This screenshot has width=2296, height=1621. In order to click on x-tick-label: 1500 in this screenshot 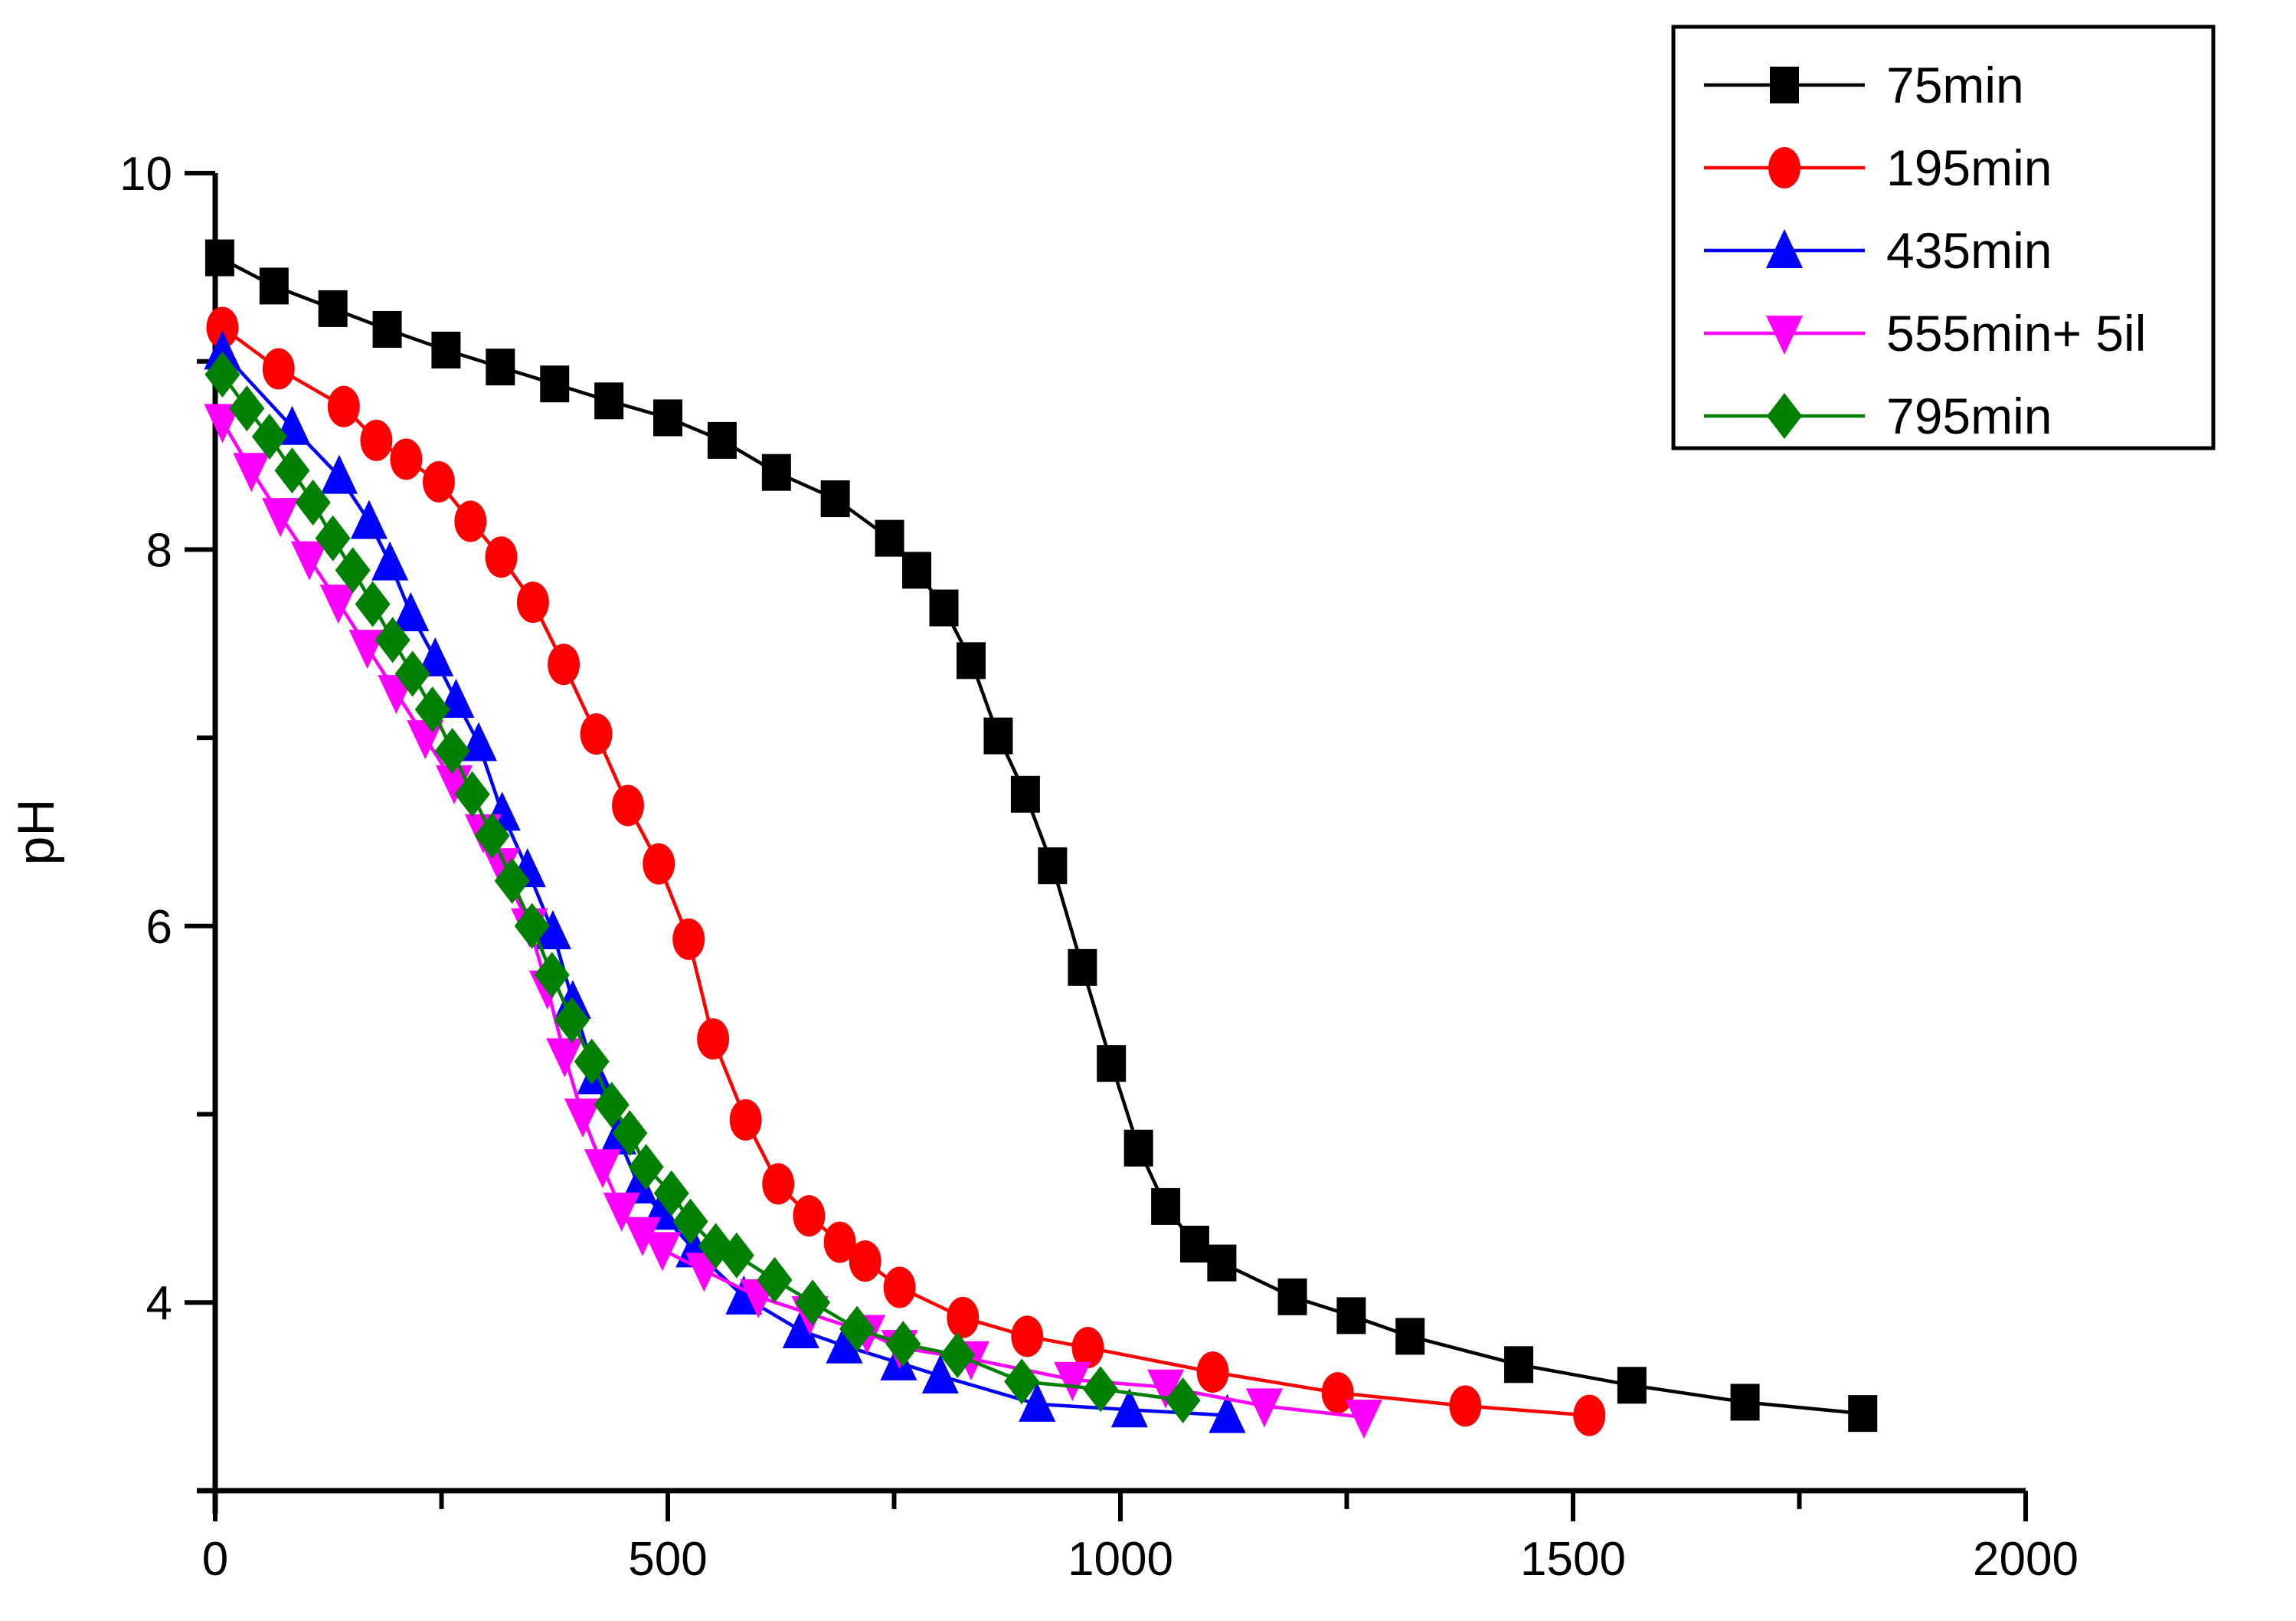, I will do `click(1573, 1560)`.